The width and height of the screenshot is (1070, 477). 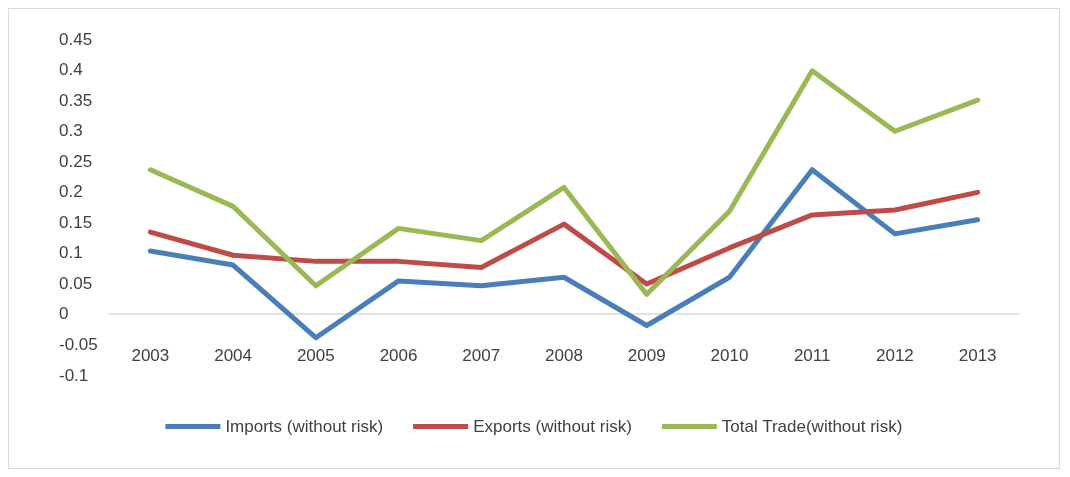 I want to click on x-tick-label: 2004, so click(x=233, y=355).